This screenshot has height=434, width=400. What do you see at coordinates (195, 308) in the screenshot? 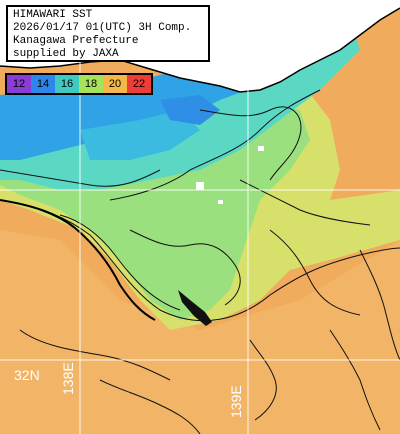
I see `dark-streak` at bounding box center [195, 308].